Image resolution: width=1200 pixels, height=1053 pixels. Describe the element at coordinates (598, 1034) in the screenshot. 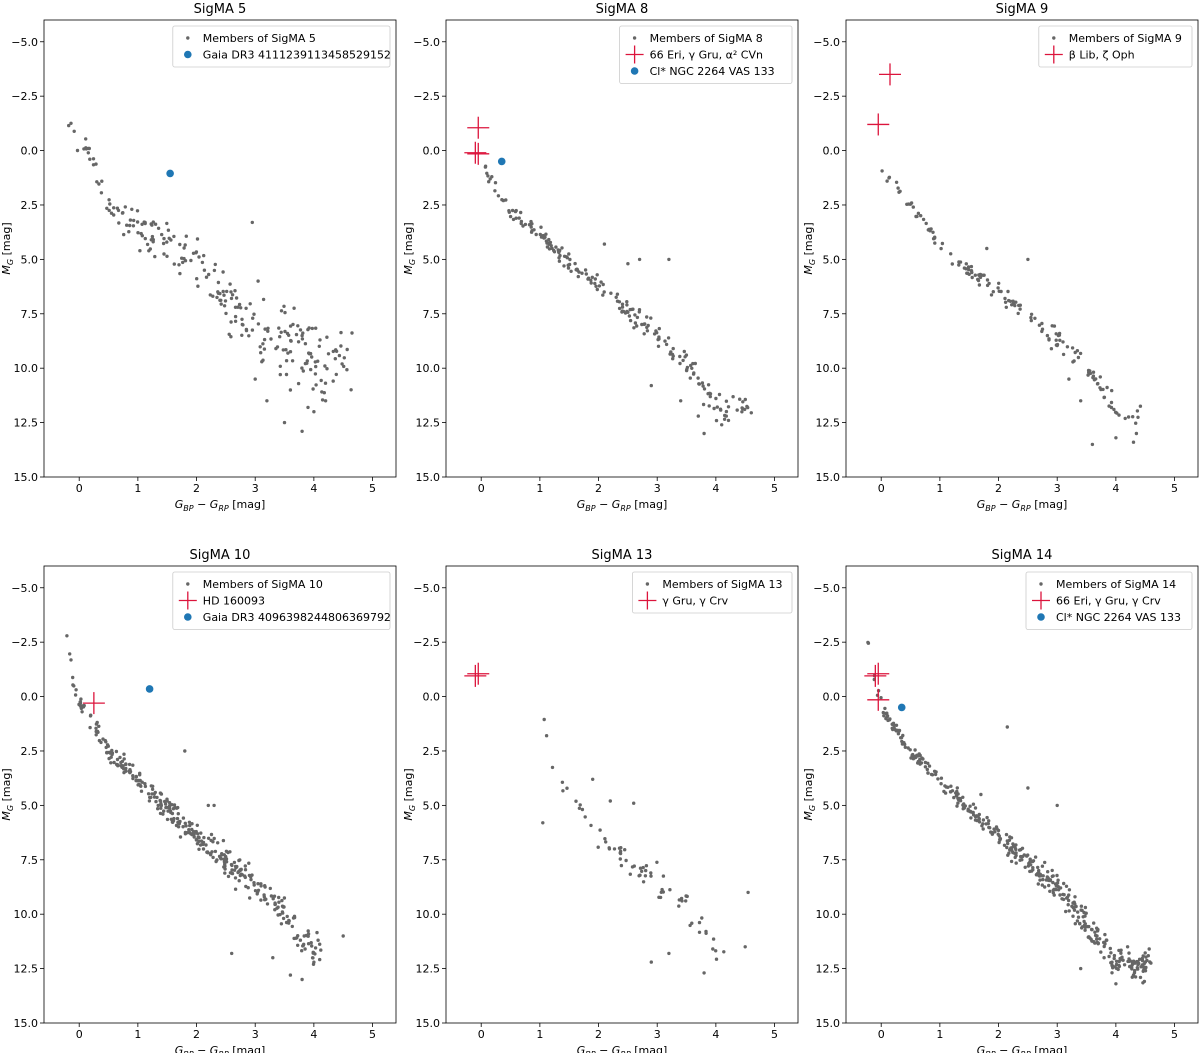

I see `x-tick-label: 2` at that location.